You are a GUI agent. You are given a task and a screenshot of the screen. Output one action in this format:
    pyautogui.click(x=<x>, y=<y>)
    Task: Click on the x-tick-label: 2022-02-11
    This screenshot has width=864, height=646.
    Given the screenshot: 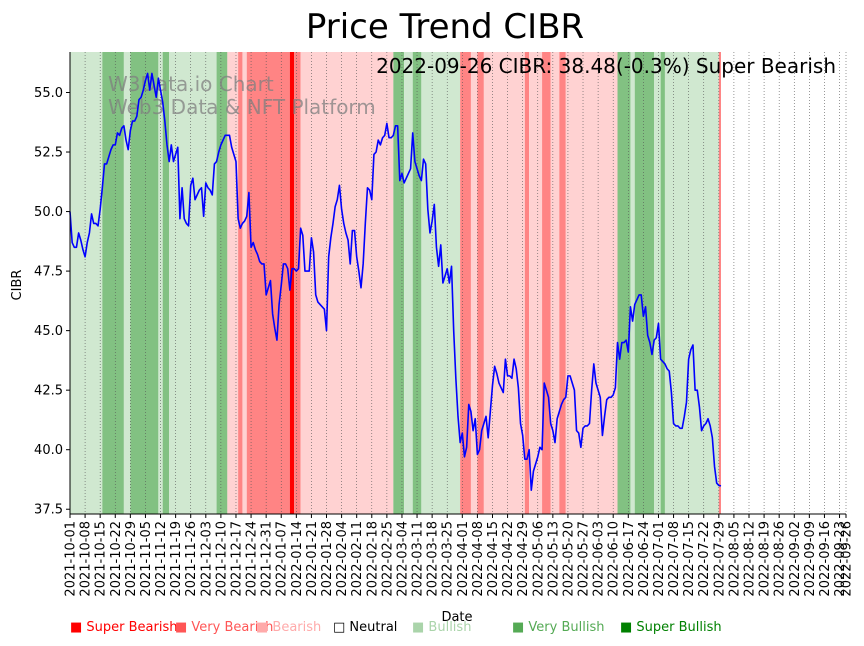 What is the action you would take?
    pyautogui.click(x=357, y=559)
    